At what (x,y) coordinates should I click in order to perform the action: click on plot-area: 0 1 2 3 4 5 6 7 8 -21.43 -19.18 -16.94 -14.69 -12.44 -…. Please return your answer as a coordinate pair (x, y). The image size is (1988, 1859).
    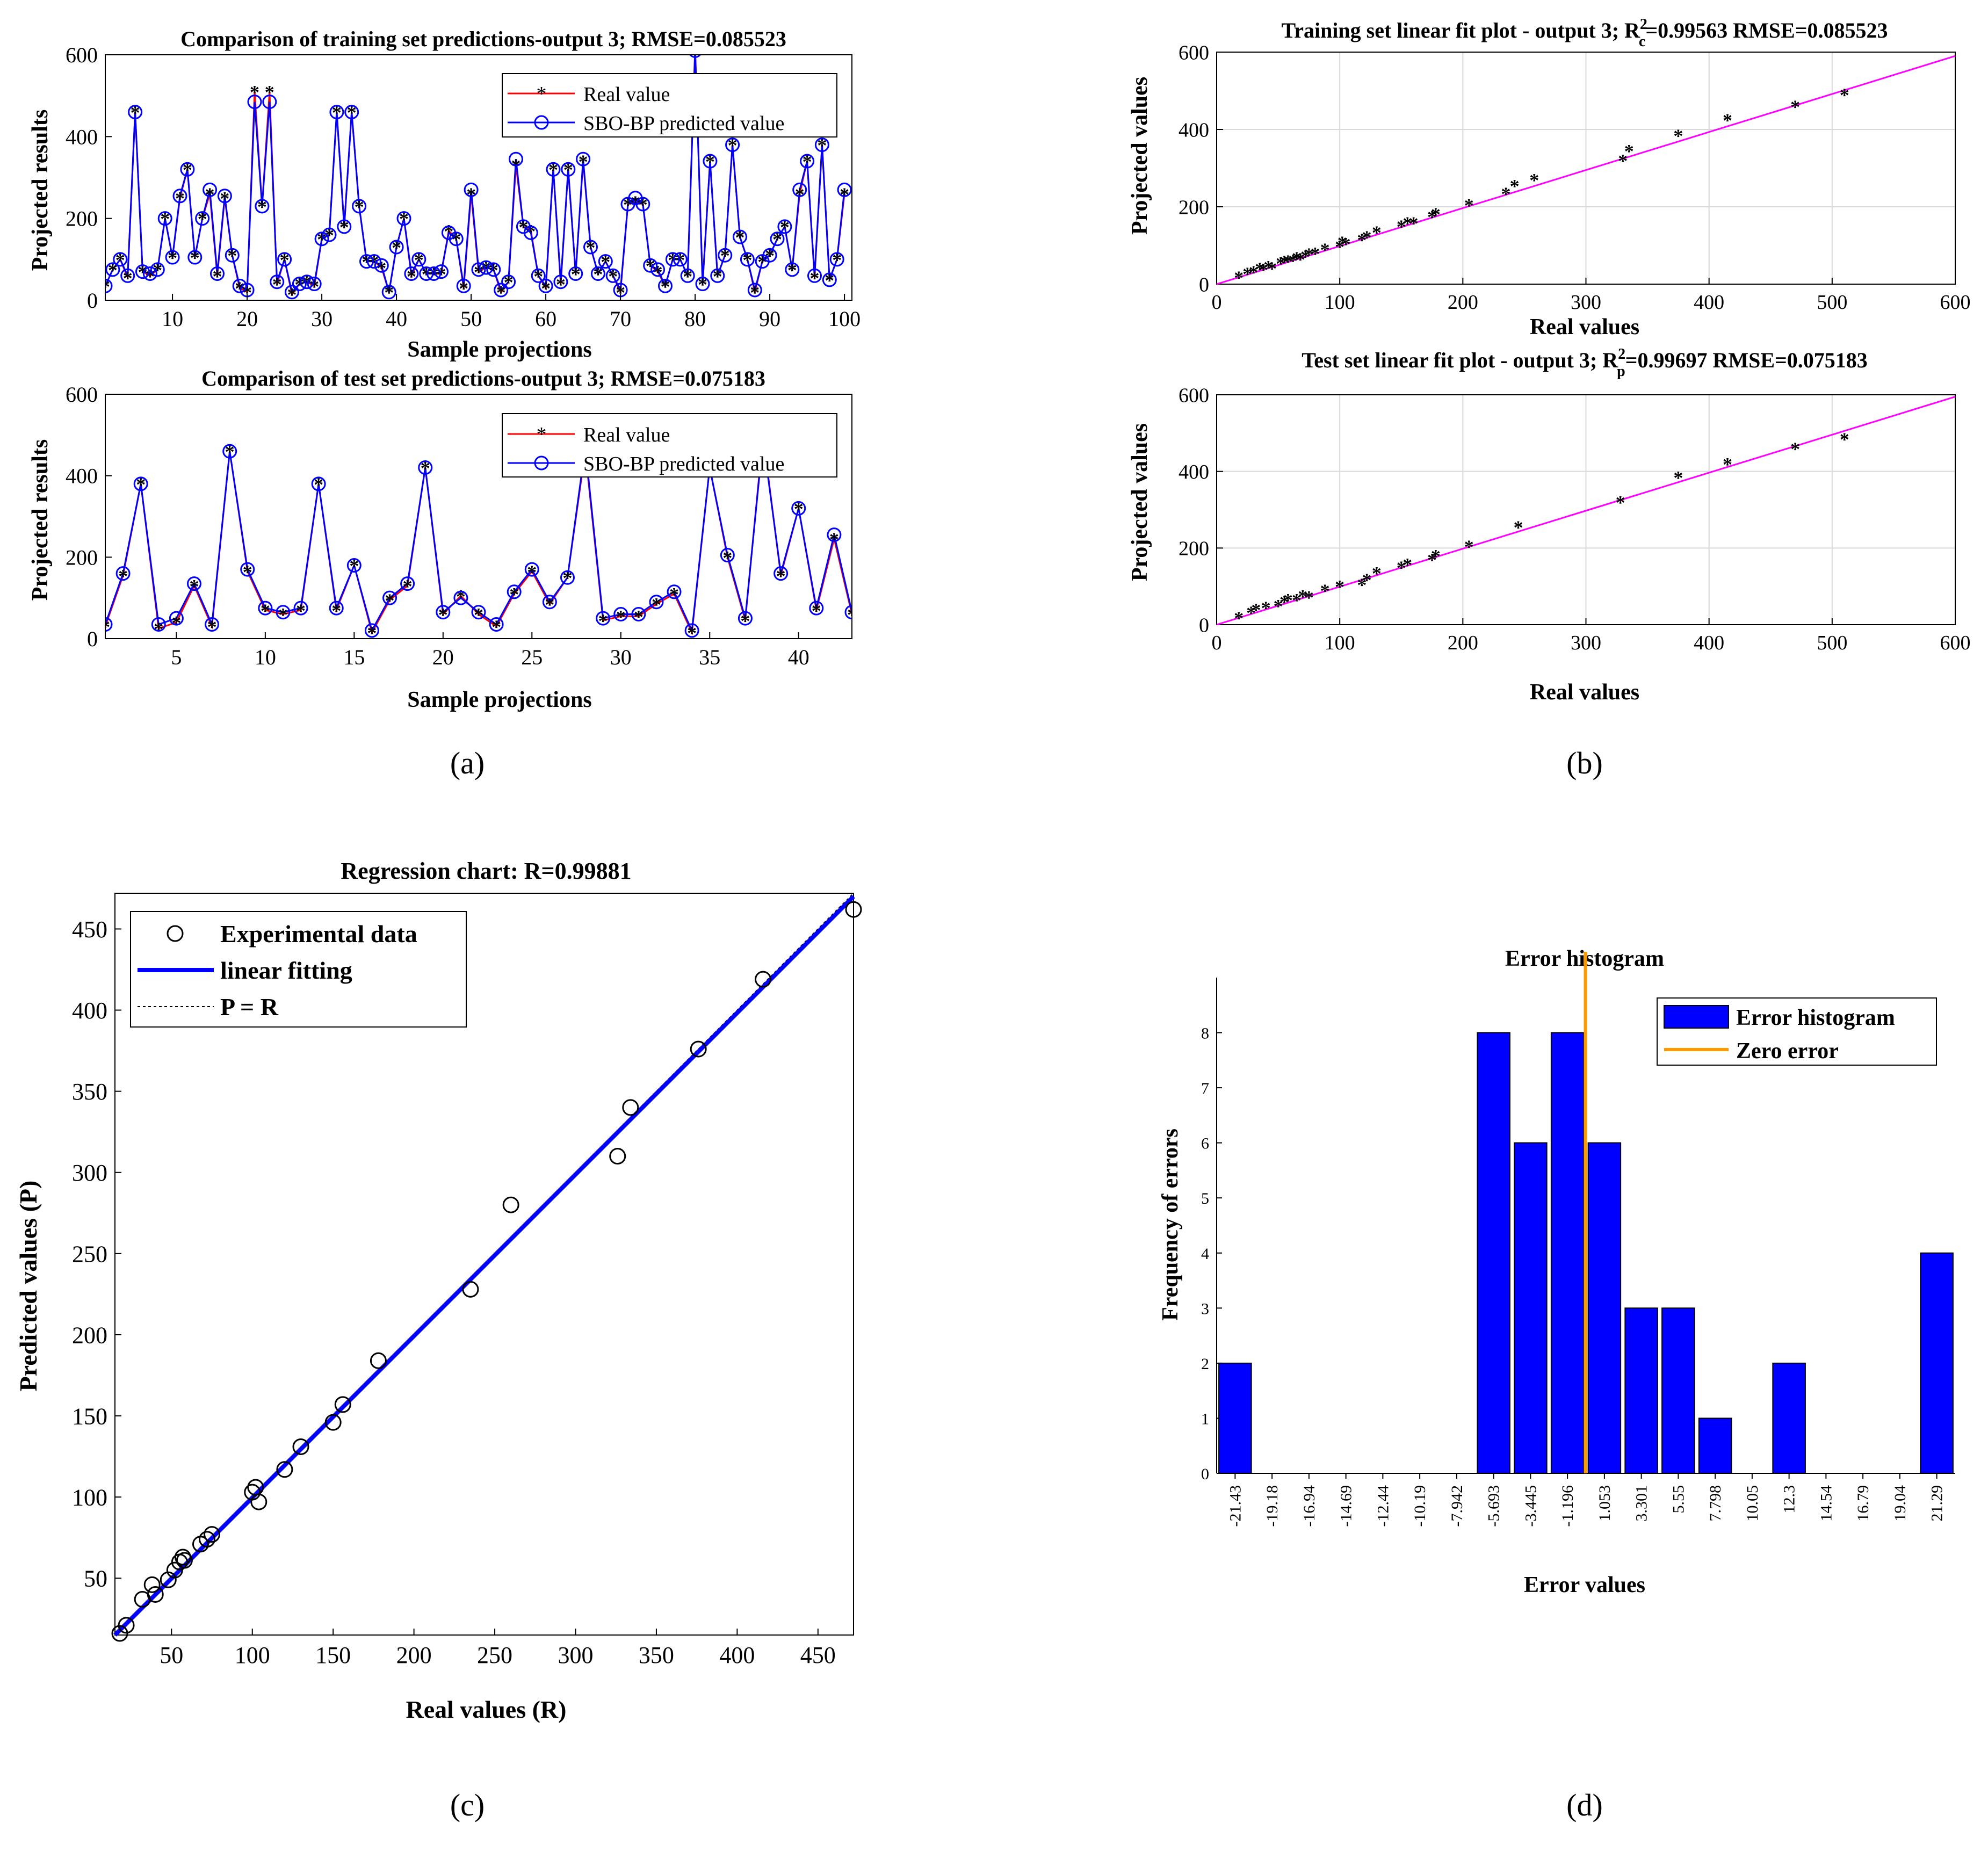
    Looking at the image, I should click on (1578, 1240).